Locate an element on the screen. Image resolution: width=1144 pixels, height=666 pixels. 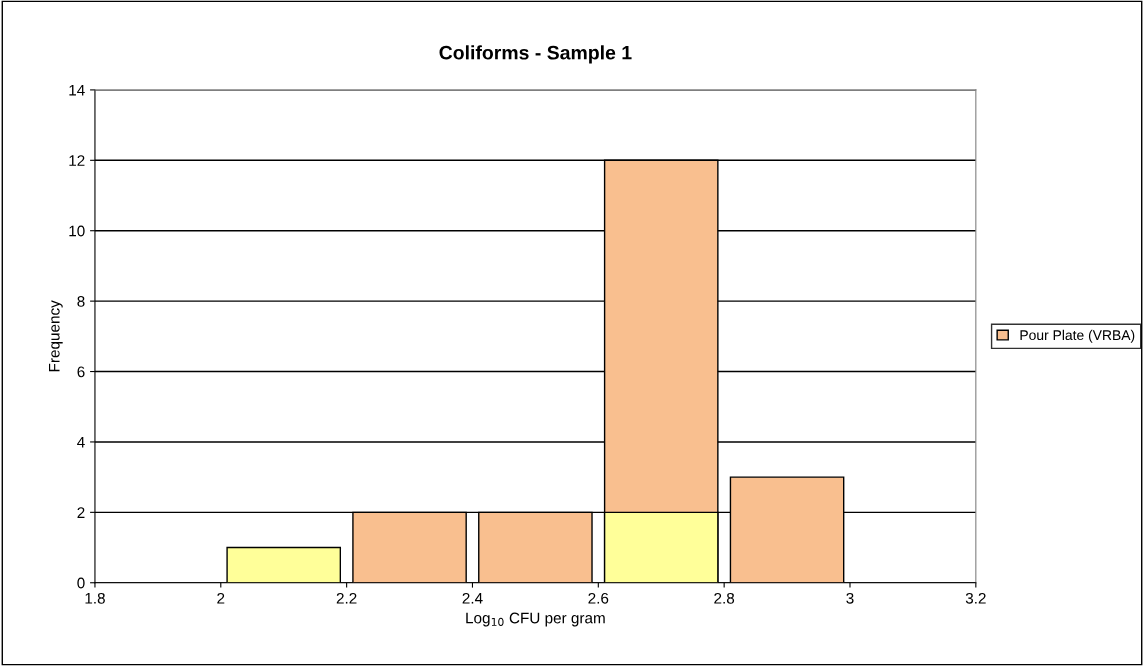
x-tick-label: 3.2 is located at coordinates (975, 598).